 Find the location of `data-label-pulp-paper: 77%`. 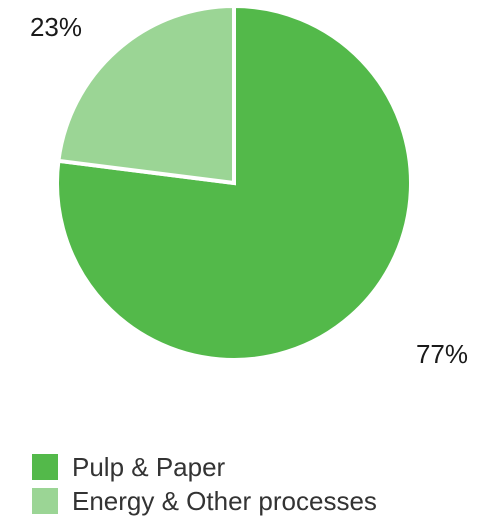

data-label-pulp-paper: 77% is located at coordinates (442, 354).